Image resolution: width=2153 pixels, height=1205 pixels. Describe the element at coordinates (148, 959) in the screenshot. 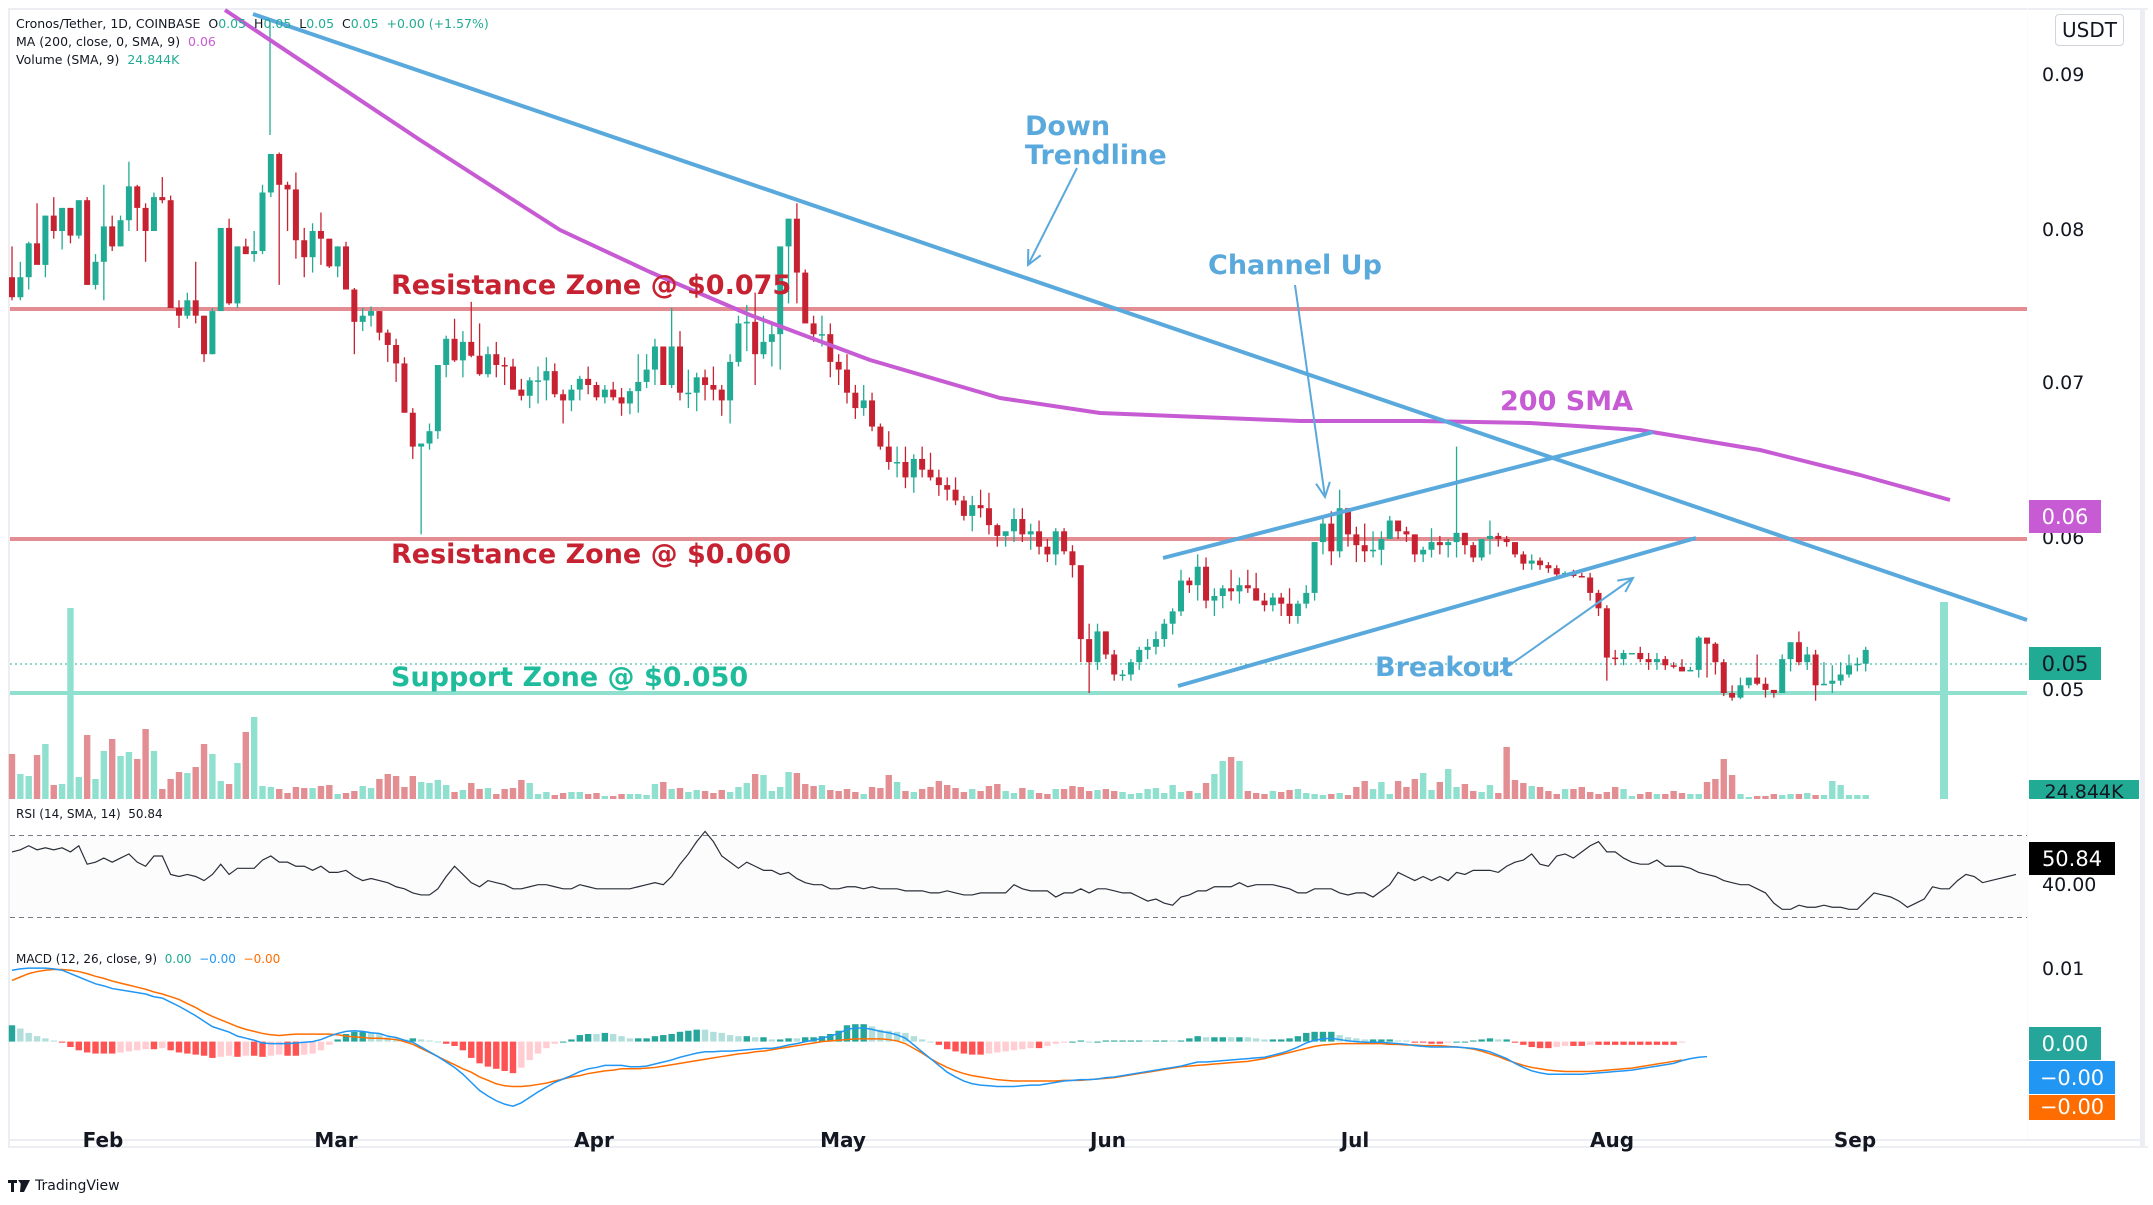

I see `macd-legend: MACD (12, 26, close, 9) 0.00 −0.00 −0.00` at that location.